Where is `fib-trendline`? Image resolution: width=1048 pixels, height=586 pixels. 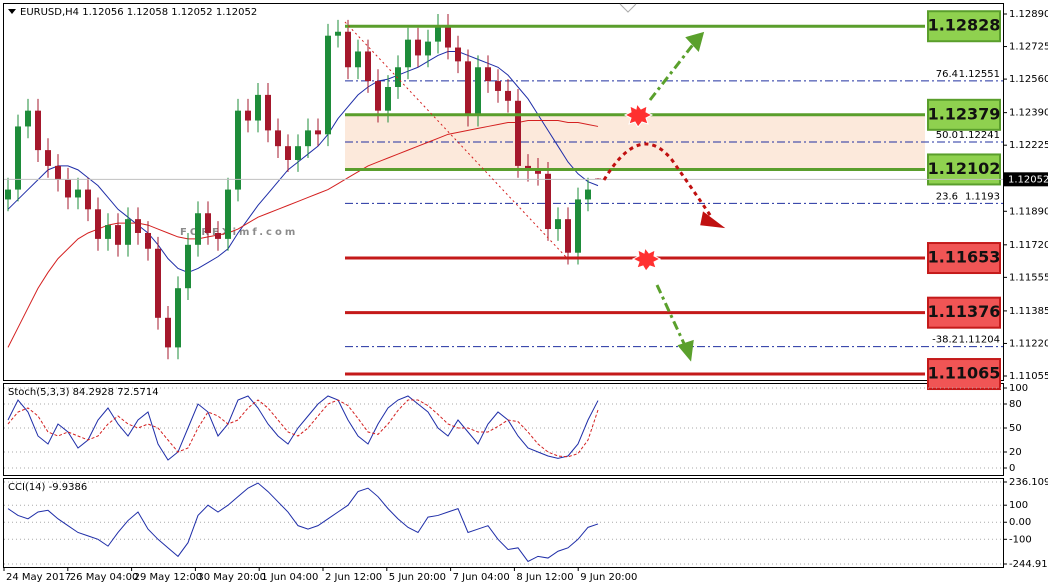
fib-trendline is located at coordinates (455, 139).